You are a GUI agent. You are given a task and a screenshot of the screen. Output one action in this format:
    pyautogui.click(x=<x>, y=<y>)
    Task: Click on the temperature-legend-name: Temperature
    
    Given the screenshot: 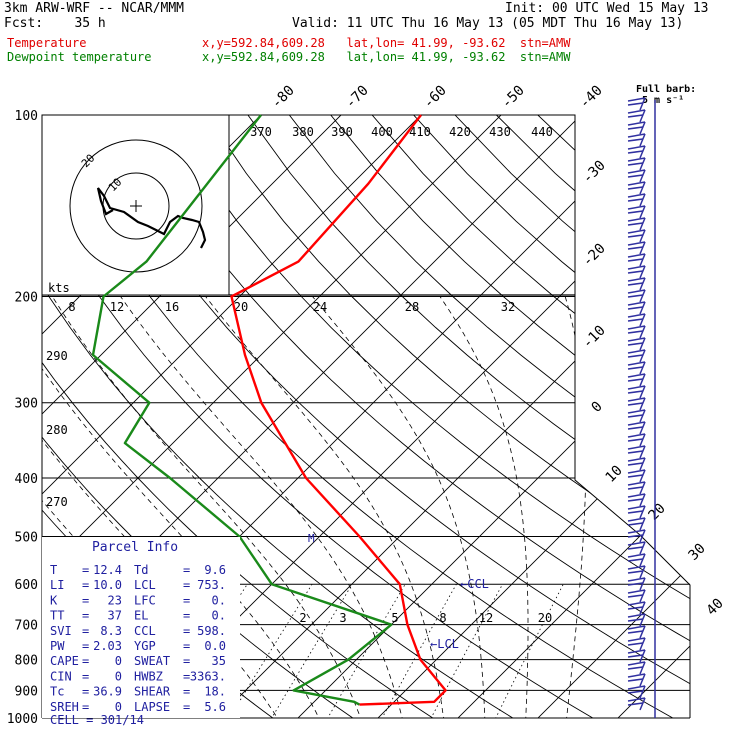 What is the action you would take?
    pyautogui.click(x=47, y=43)
    